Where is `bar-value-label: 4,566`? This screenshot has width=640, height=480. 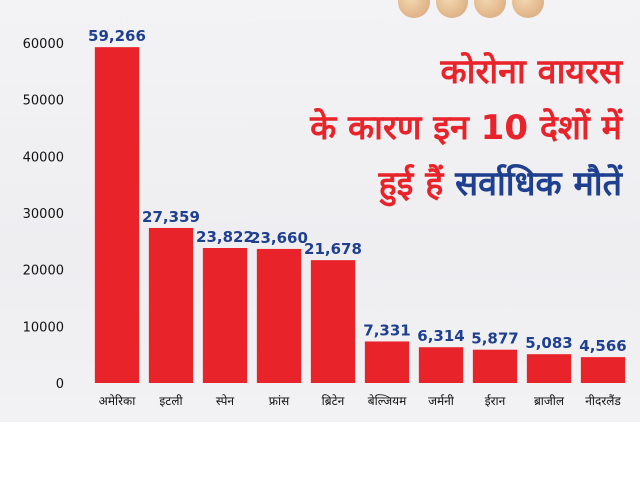
bar-value-label: 4,566 is located at coordinates (602, 346).